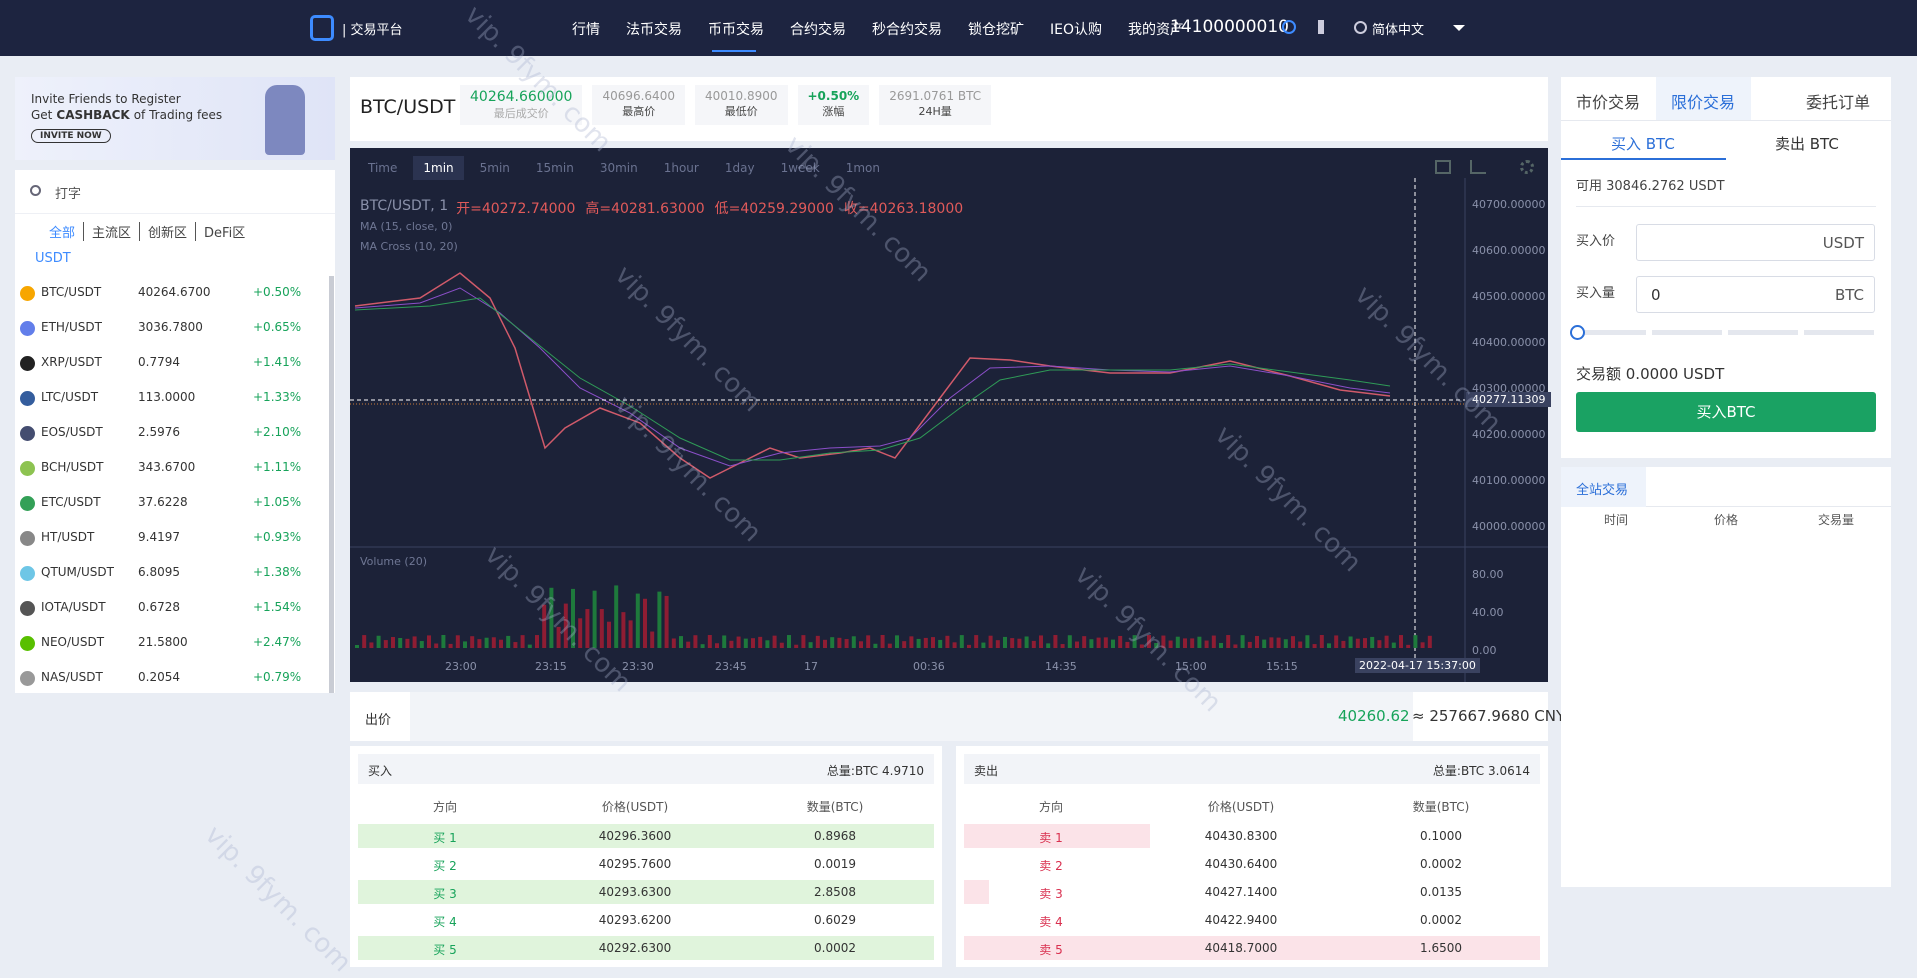 The width and height of the screenshot is (1917, 978). What do you see at coordinates (1443, 167) in the screenshot?
I see `fullscreen-icon` at bounding box center [1443, 167].